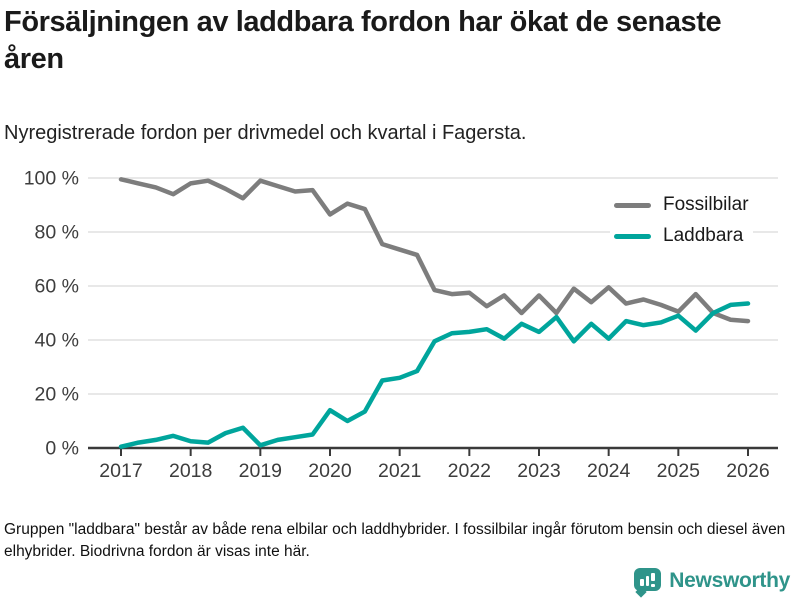  Describe the element at coordinates (679, 471) in the screenshot. I see `x-axis-tick-label: 2025` at that location.